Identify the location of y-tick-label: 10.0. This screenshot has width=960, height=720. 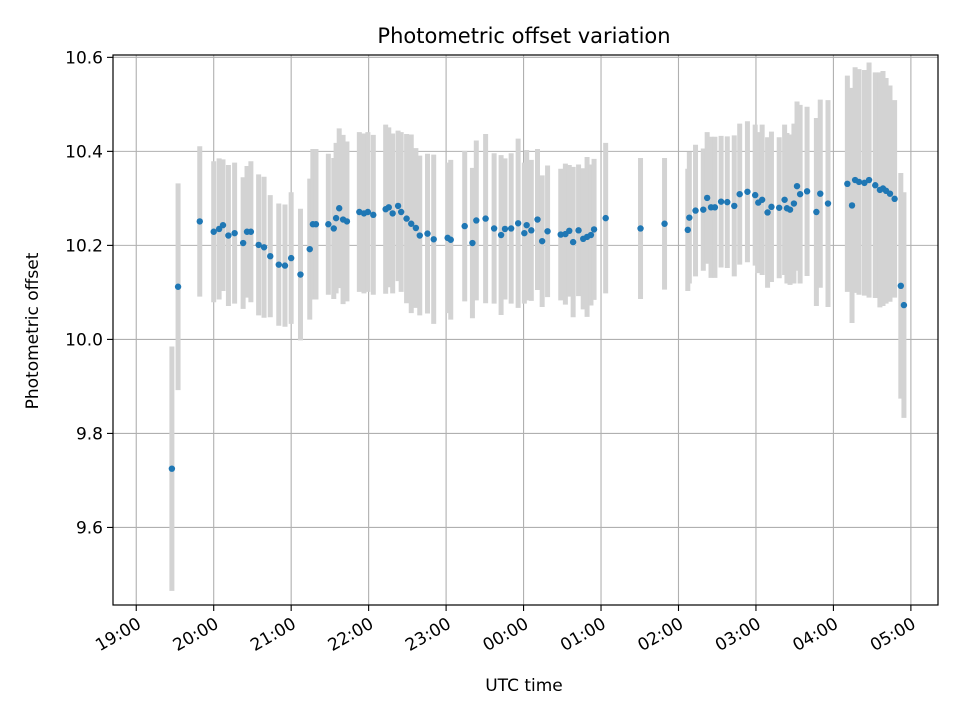
(84, 340).